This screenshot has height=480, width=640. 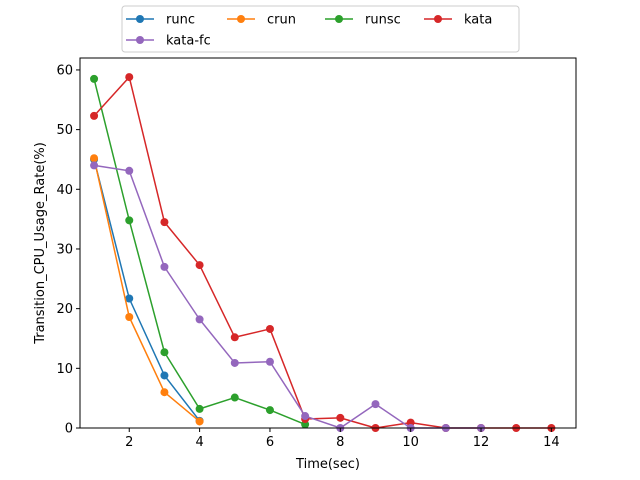 I want to click on y-tick-label: 50, so click(x=64, y=130).